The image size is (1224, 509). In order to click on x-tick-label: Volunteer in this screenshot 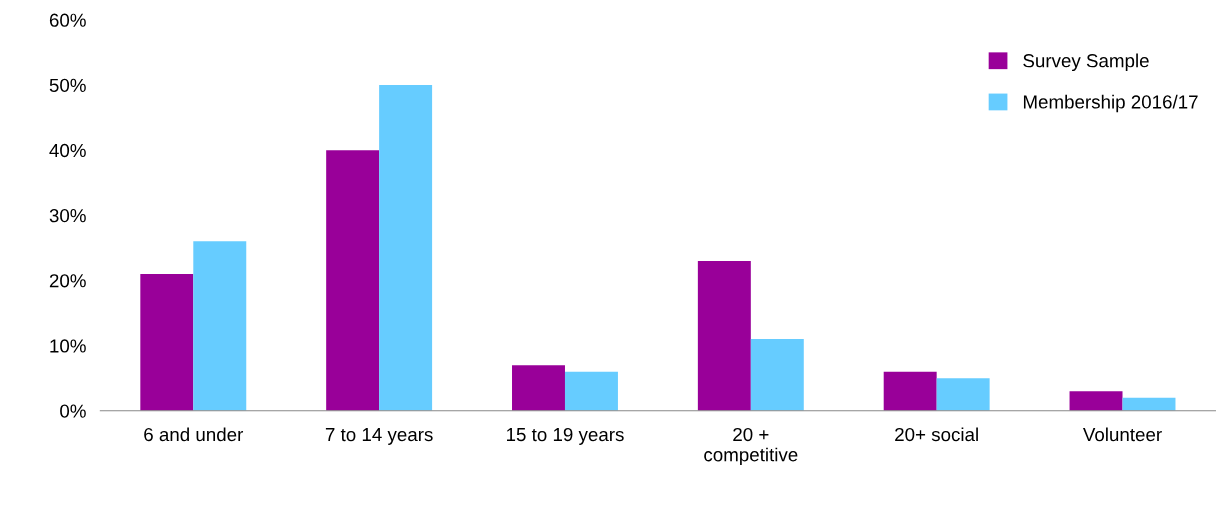, I will do `click(1122, 434)`.